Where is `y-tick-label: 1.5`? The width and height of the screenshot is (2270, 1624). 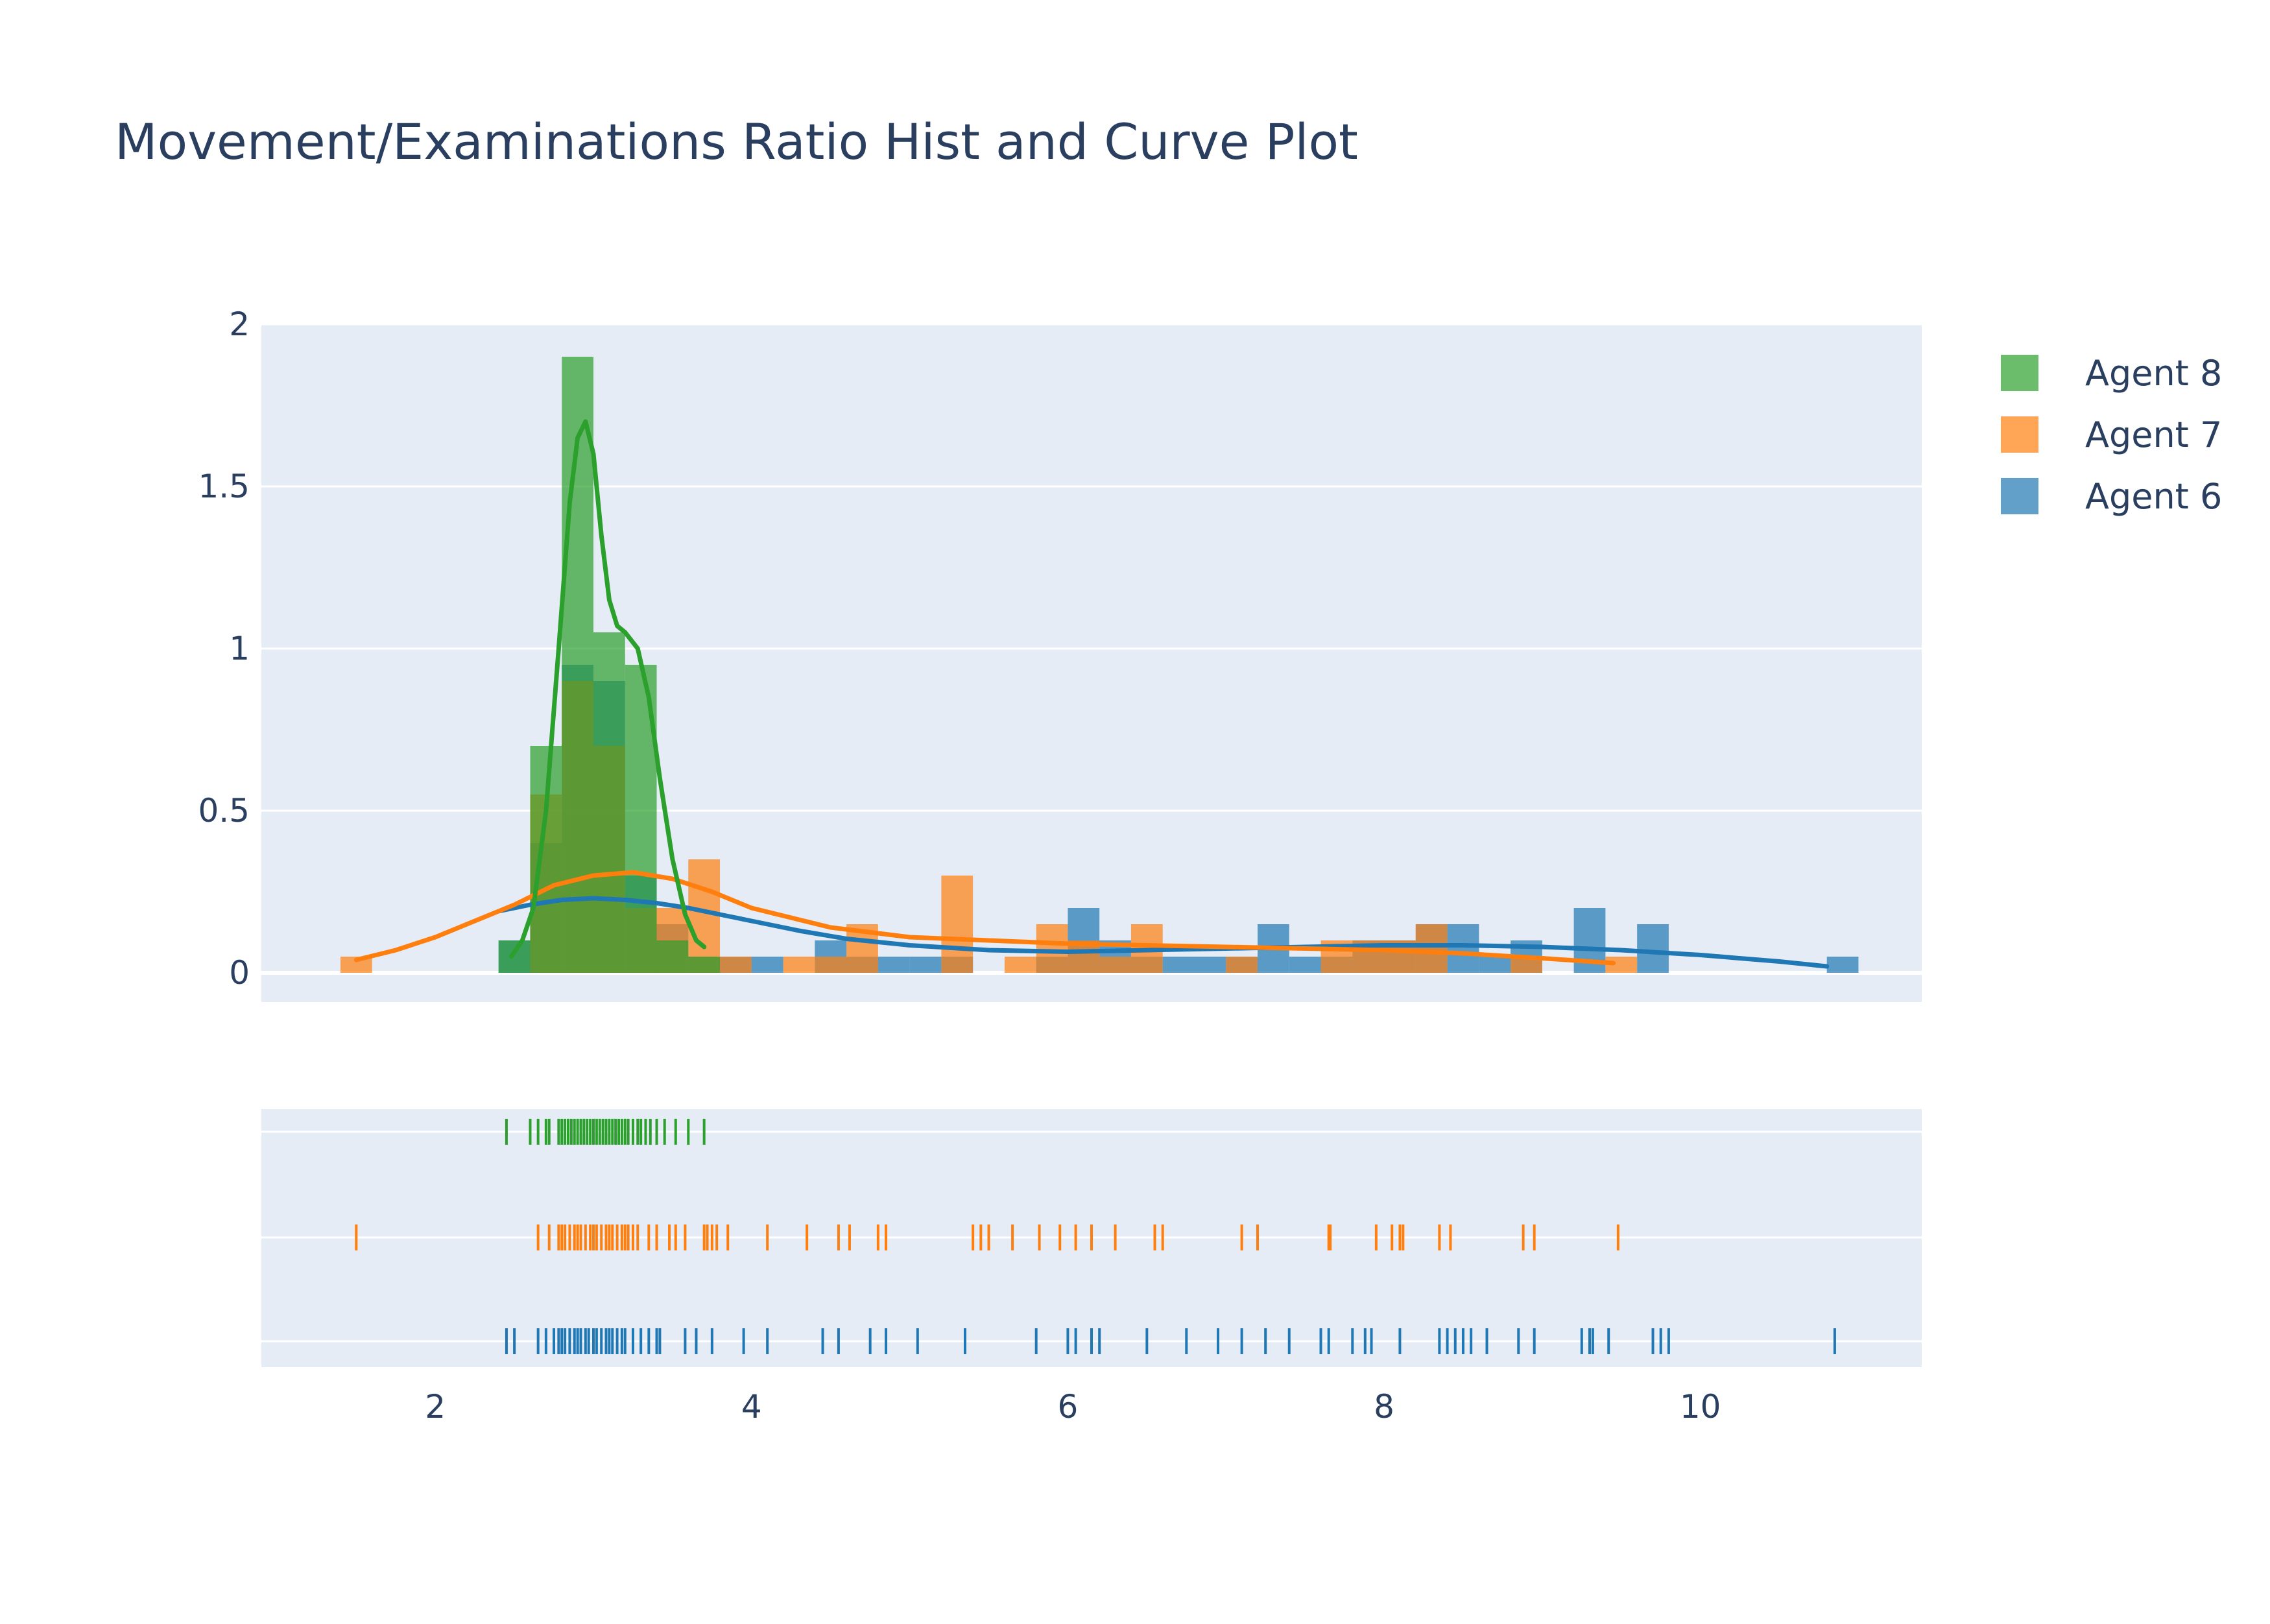
y-tick-label: 1.5 is located at coordinates (224, 486).